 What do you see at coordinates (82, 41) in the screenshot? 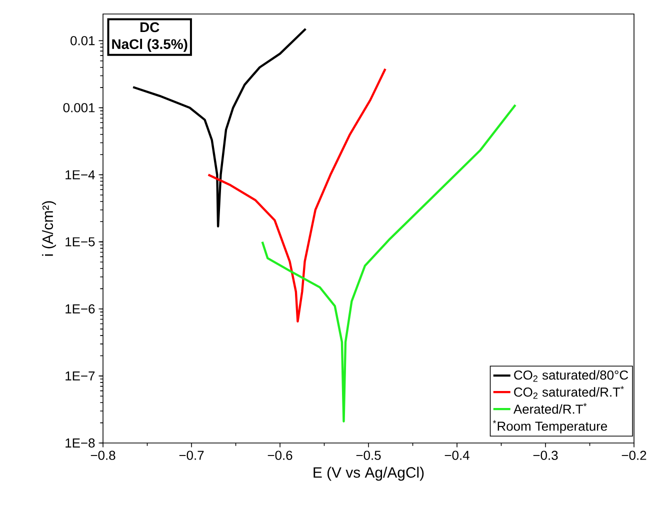
I see `y-tick-label: 0.01` at bounding box center [82, 41].